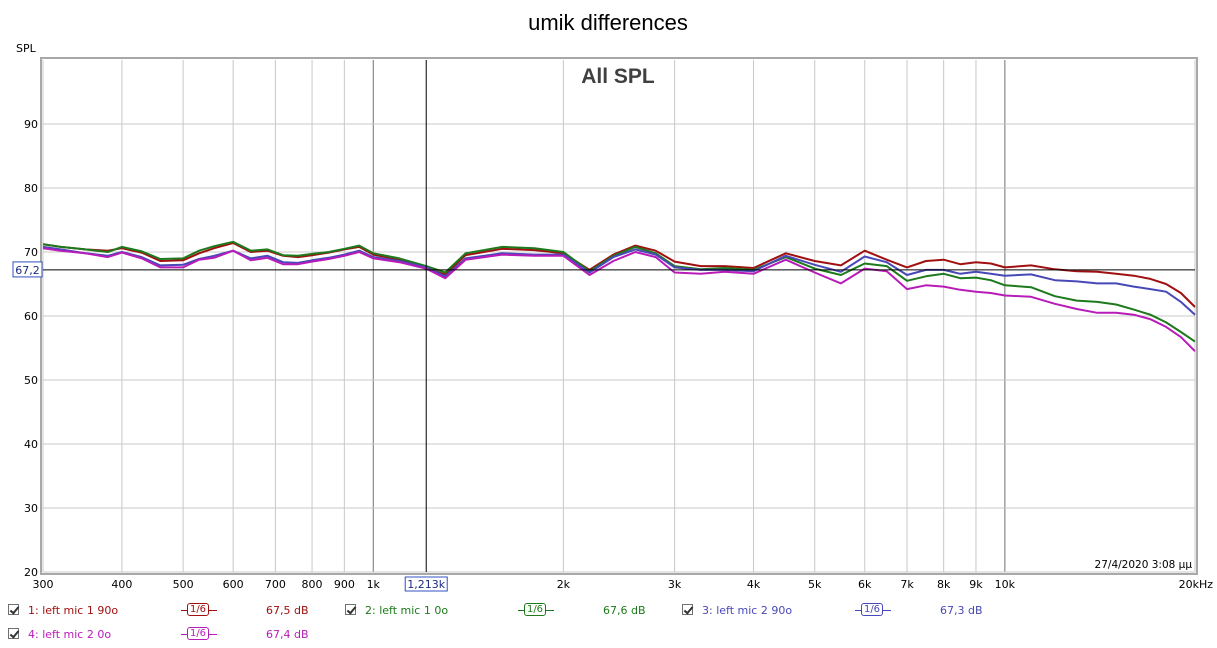 The height and width of the screenshot is (648, 1217). Describe the element at coordinates (183, 584) in the screenshot. I see `x-tick-label: 500` at that location.